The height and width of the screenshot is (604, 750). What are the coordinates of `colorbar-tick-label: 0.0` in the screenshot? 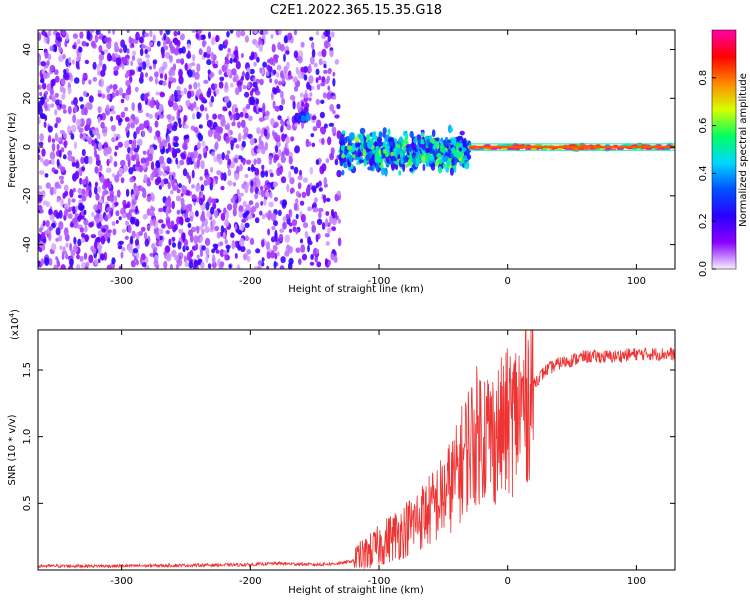 It's located at (703, 269).